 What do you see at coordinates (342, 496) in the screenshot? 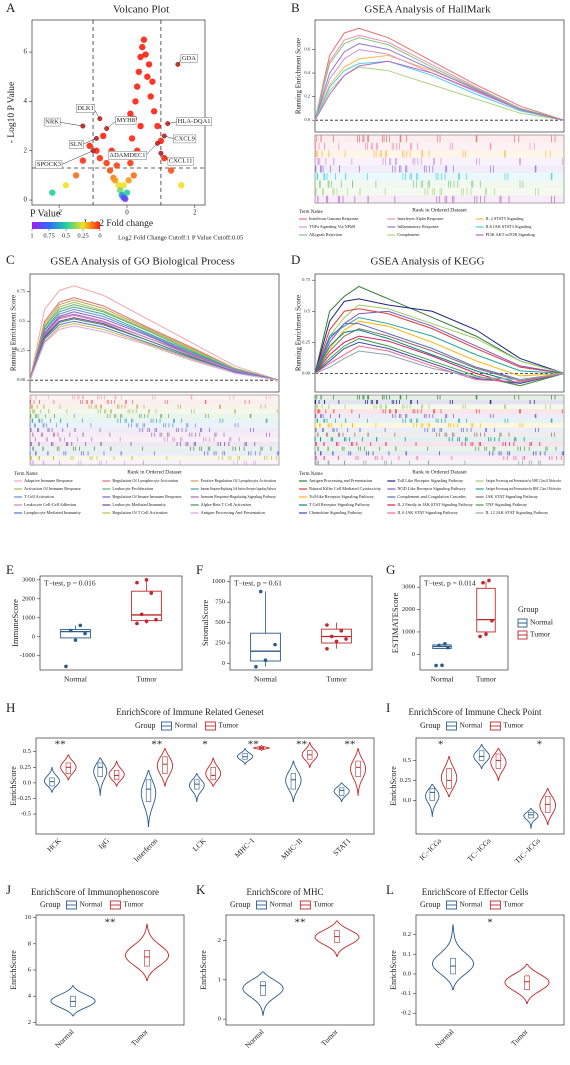
I see `legend-label: Toll-like Receptor Signaling Pathway` at bounding box center [342, 496].